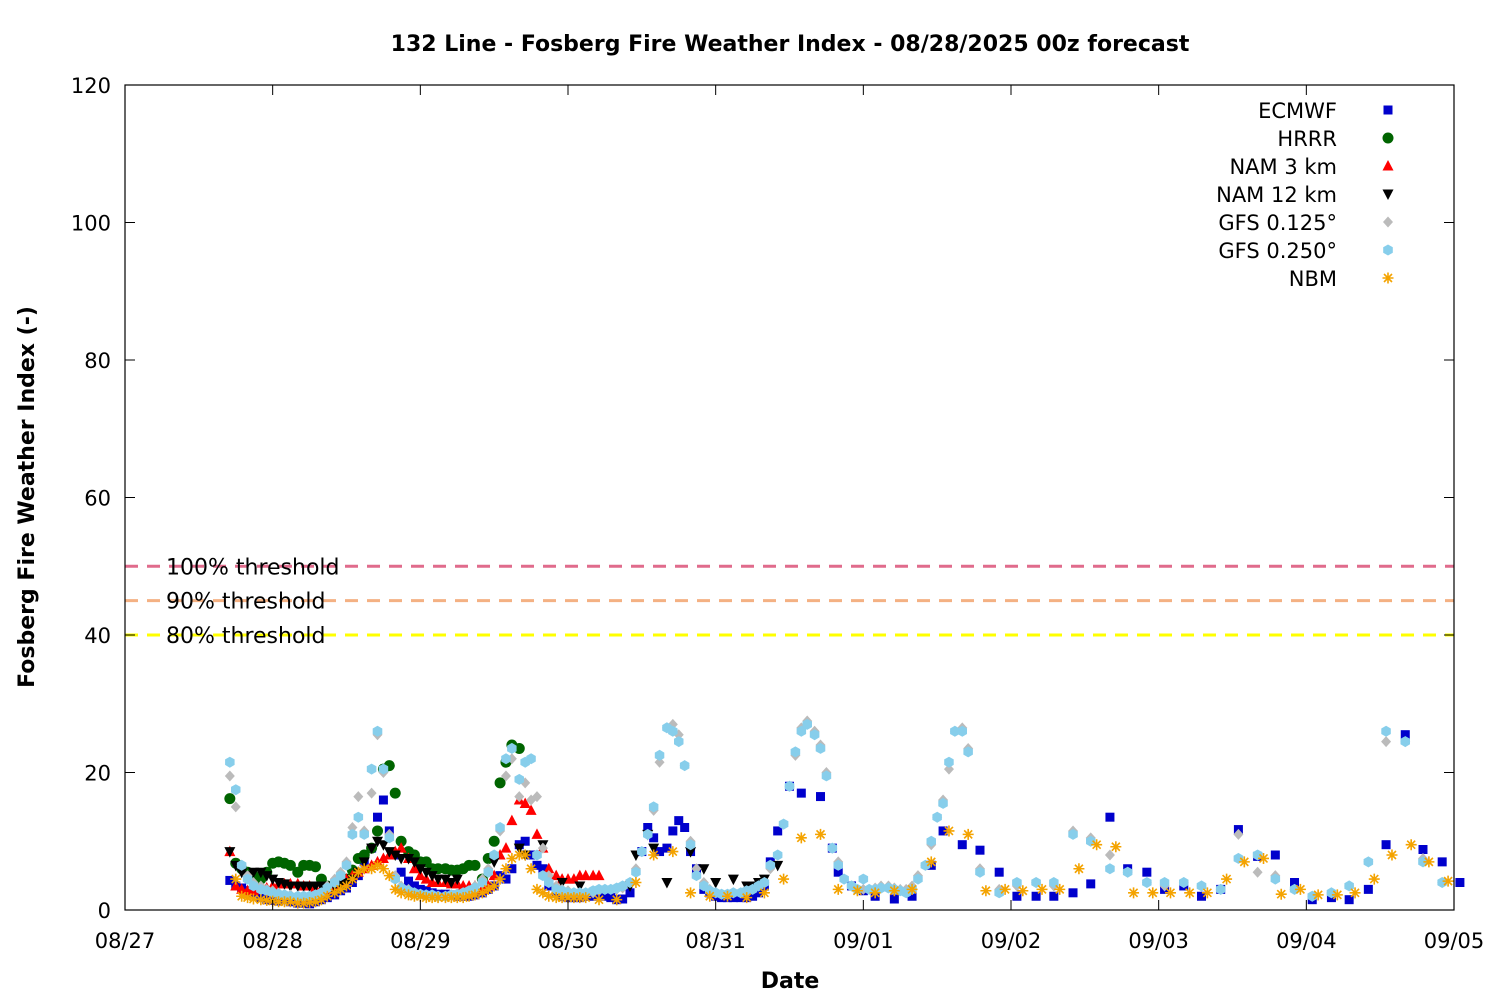 Image resolution: width=1500 pixels, height=1000 pixels. What do you see at coordinates (1388, 110) in the screenshot?
I see `legend-marker` at bounding box center [1388, 110].